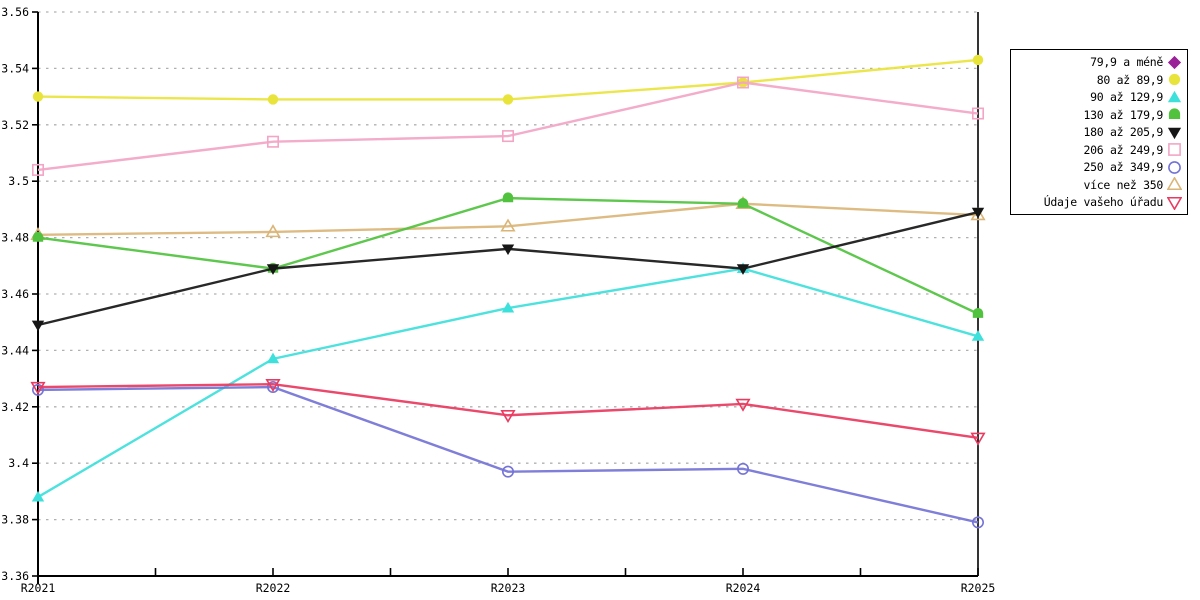  I want to click on x-axis-label: R2023, so click(508, 588).